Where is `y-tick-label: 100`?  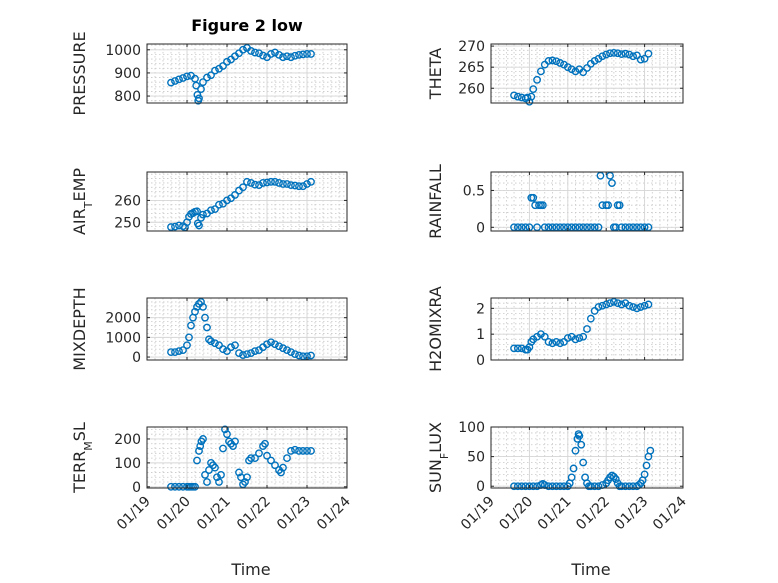
y-tick-label: 100 is located at coordinates (127, 464).